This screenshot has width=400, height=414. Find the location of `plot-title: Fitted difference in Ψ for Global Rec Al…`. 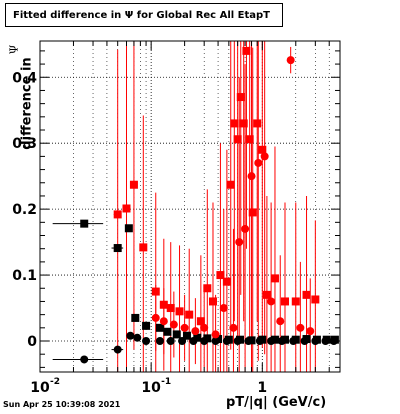

plot-title: Fitted difference in Ψ for Global Rec Al… is located at coordinates (142, 15).